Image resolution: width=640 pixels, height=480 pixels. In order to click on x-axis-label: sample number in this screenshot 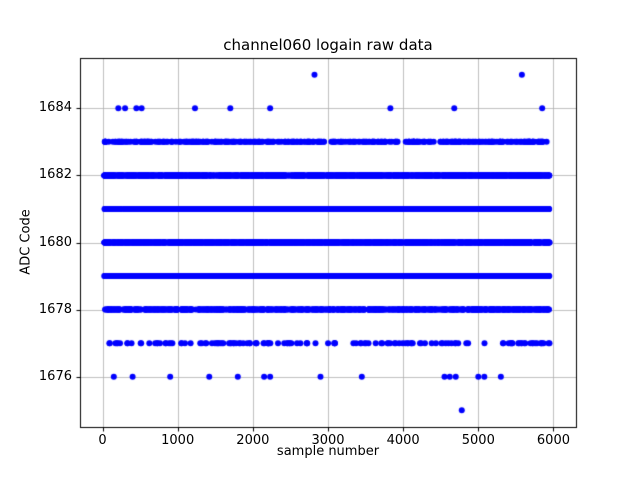, I will do `click(328, 451)`.